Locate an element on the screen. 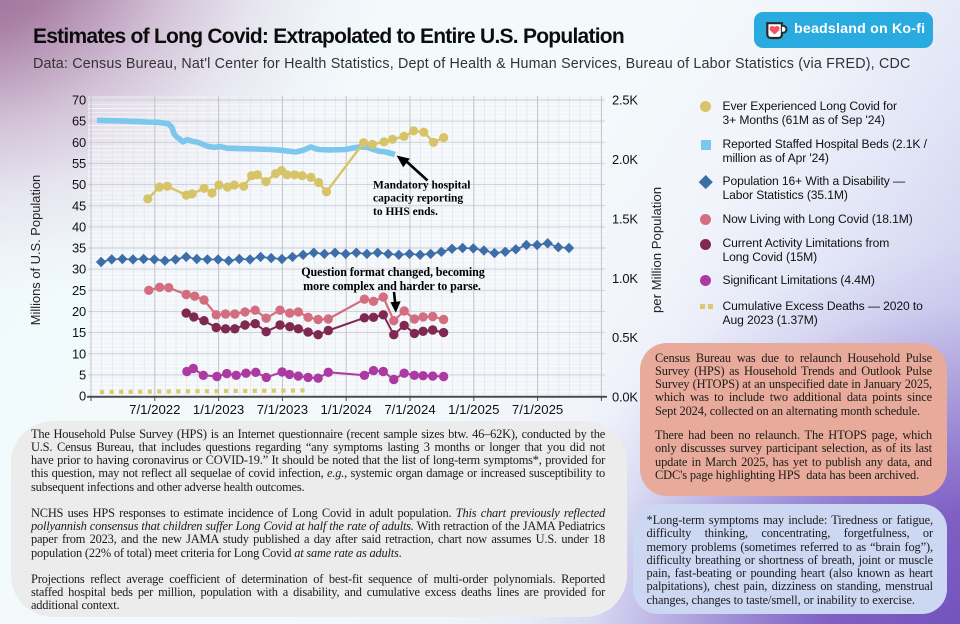 Image resolution: width=960 pixels, height=624 pixels. svg-text: 1.0K is located at coordinates (625, 278).